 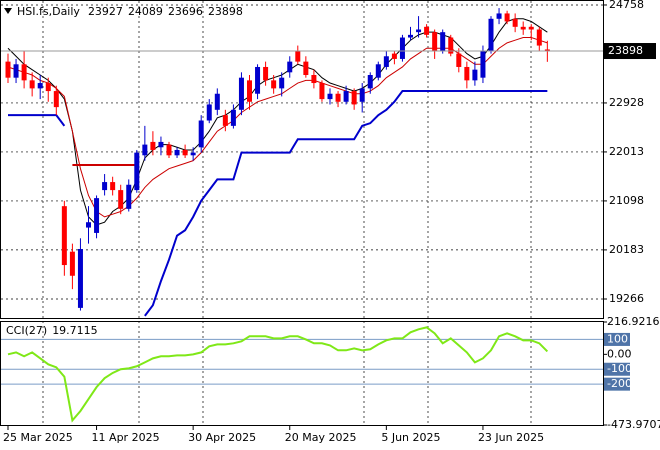 I want to click on cci-y-tick-label: -473.9707, so click(x=633, y=424).